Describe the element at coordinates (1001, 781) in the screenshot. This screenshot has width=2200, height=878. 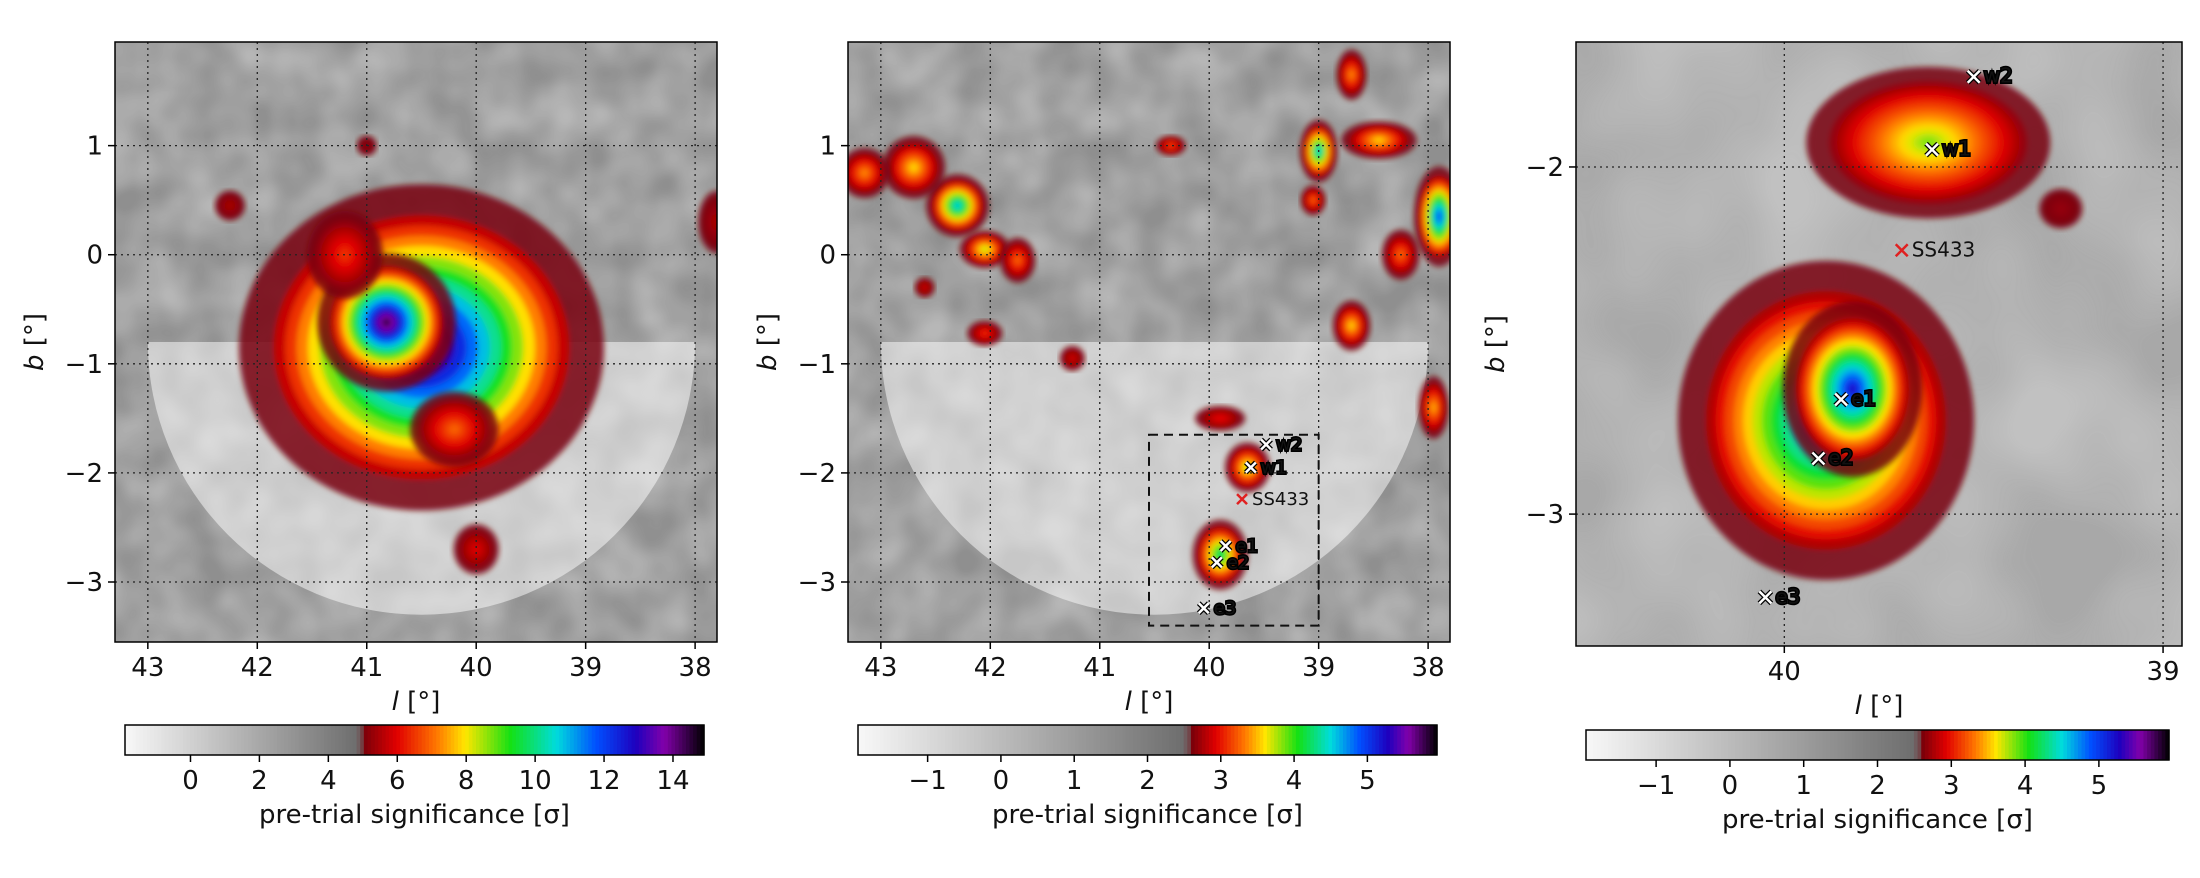
I see `colorbar-tick-label: 0` at that location.